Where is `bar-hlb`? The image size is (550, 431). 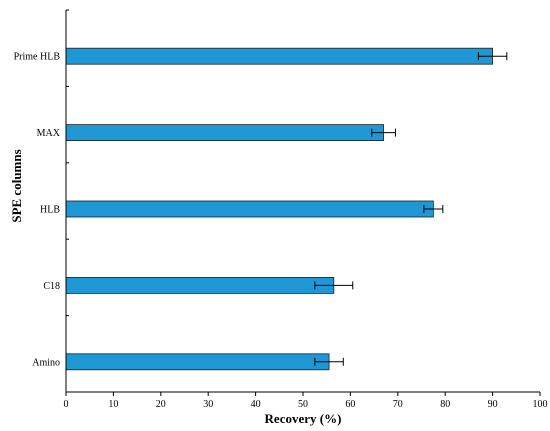
bar-hlb is located at coordinates (249, 209).